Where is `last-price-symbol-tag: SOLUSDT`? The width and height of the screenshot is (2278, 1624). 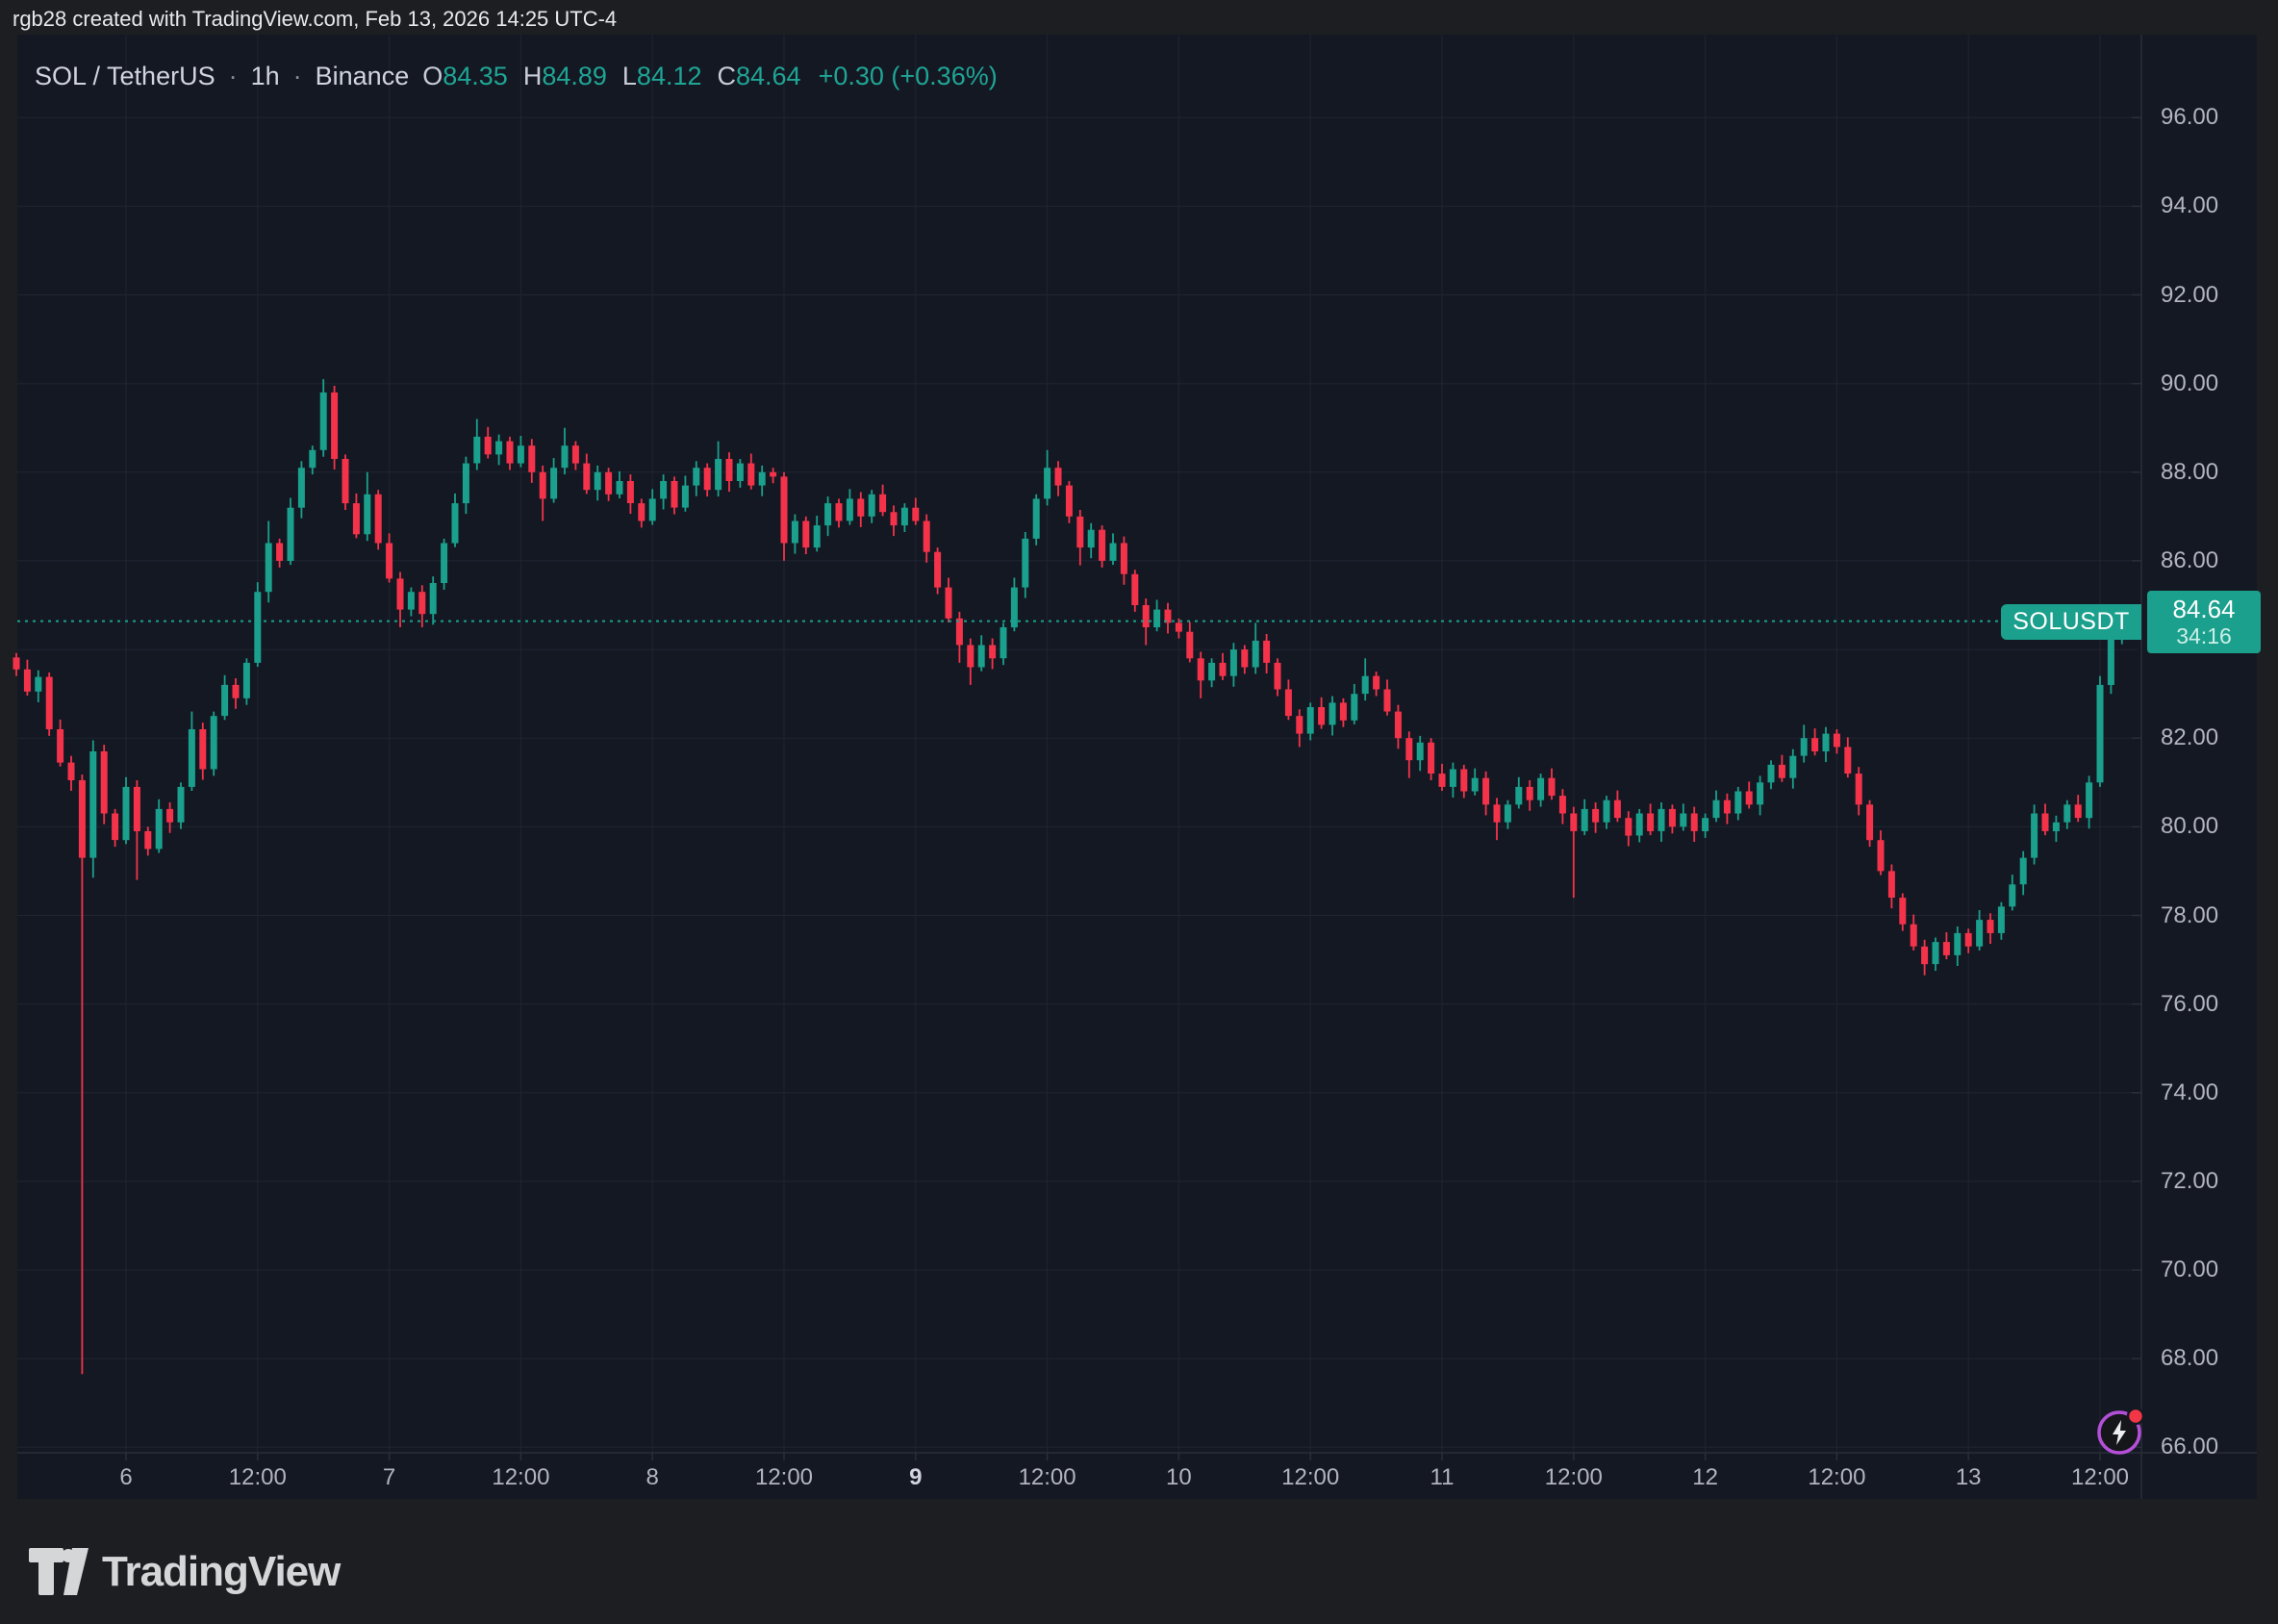
last-price-symbol-tag: SOLUSDT is located at coordinates (2071, 622).